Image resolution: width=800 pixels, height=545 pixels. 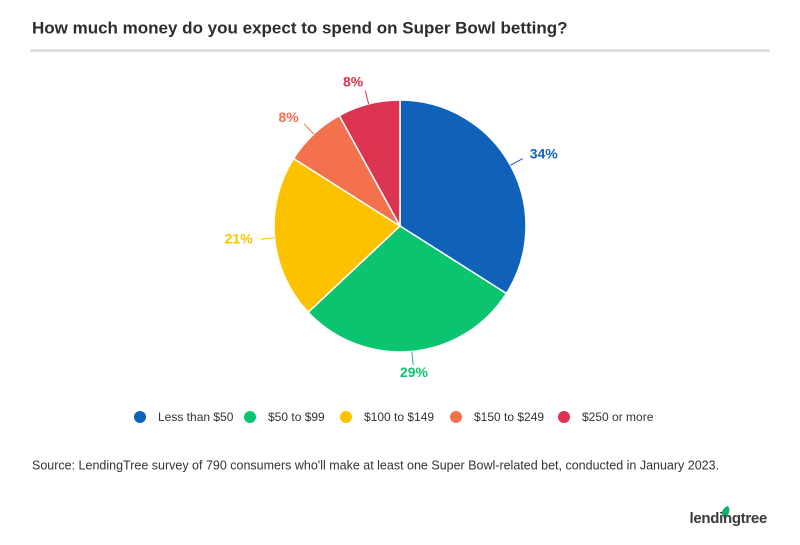 What do you see at coordinates (509, 417) in the screenshot?
I see `legend-label: $150 to $249` at bounding box center [509, 417].